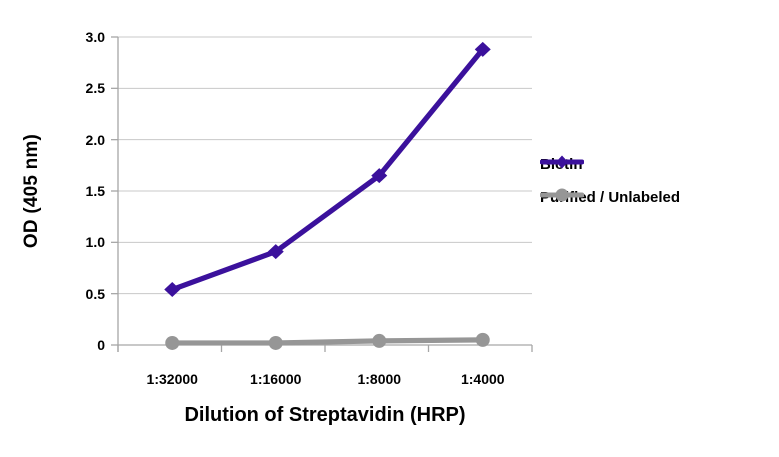  What do you see at coordinates (562, 195) in the screenshot?
I see `circle-legend-marker-icon` at bounding box center [562, 195].